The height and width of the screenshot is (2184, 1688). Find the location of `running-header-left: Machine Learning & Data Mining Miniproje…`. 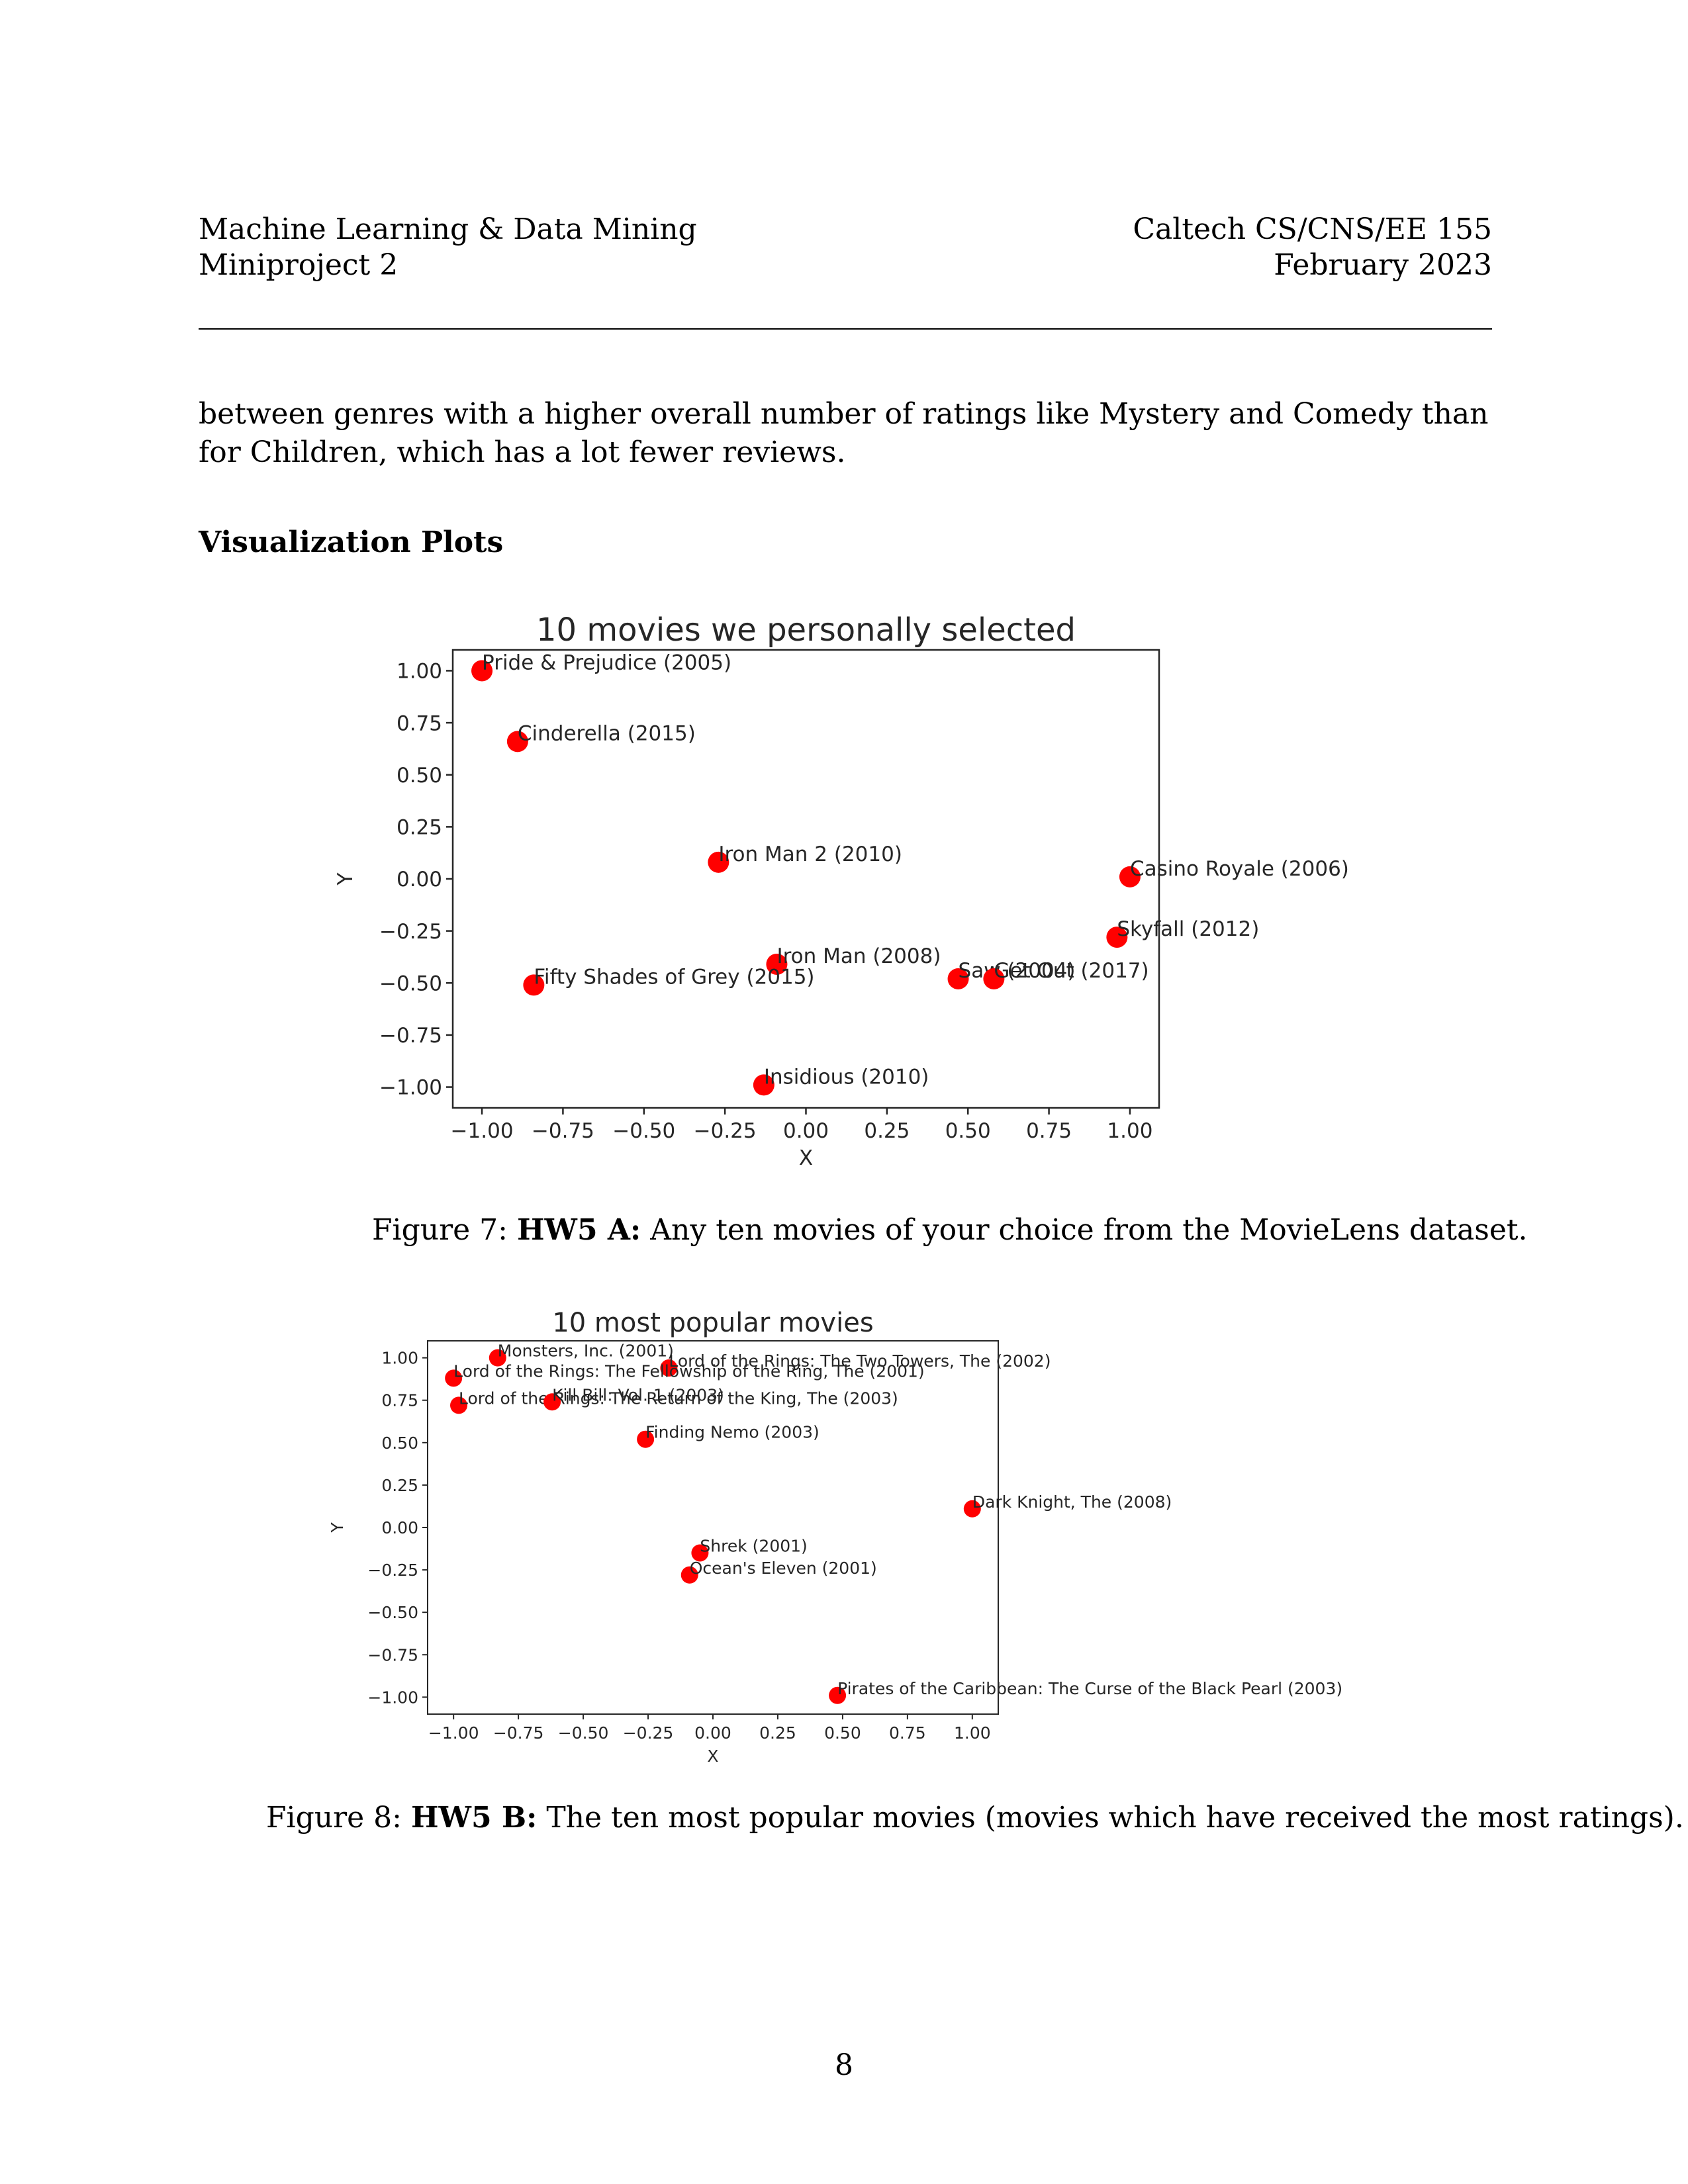

running-header-left: Machine Learning & Data Mining Miniproje… is located at coordinates (448, 247).